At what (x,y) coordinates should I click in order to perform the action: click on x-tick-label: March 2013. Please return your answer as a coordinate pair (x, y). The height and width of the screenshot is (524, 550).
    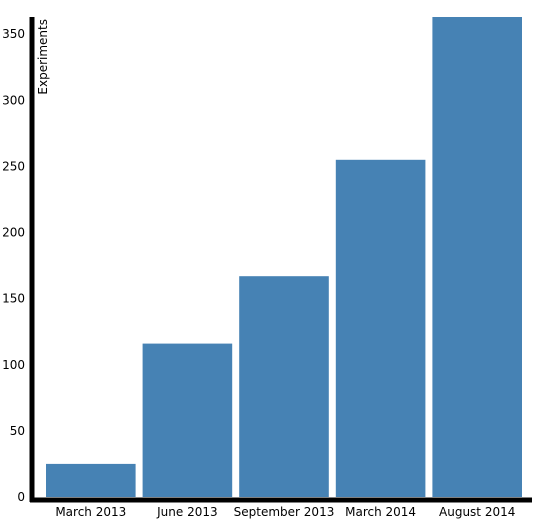
    Looking at the image, I should click on (90, 512).